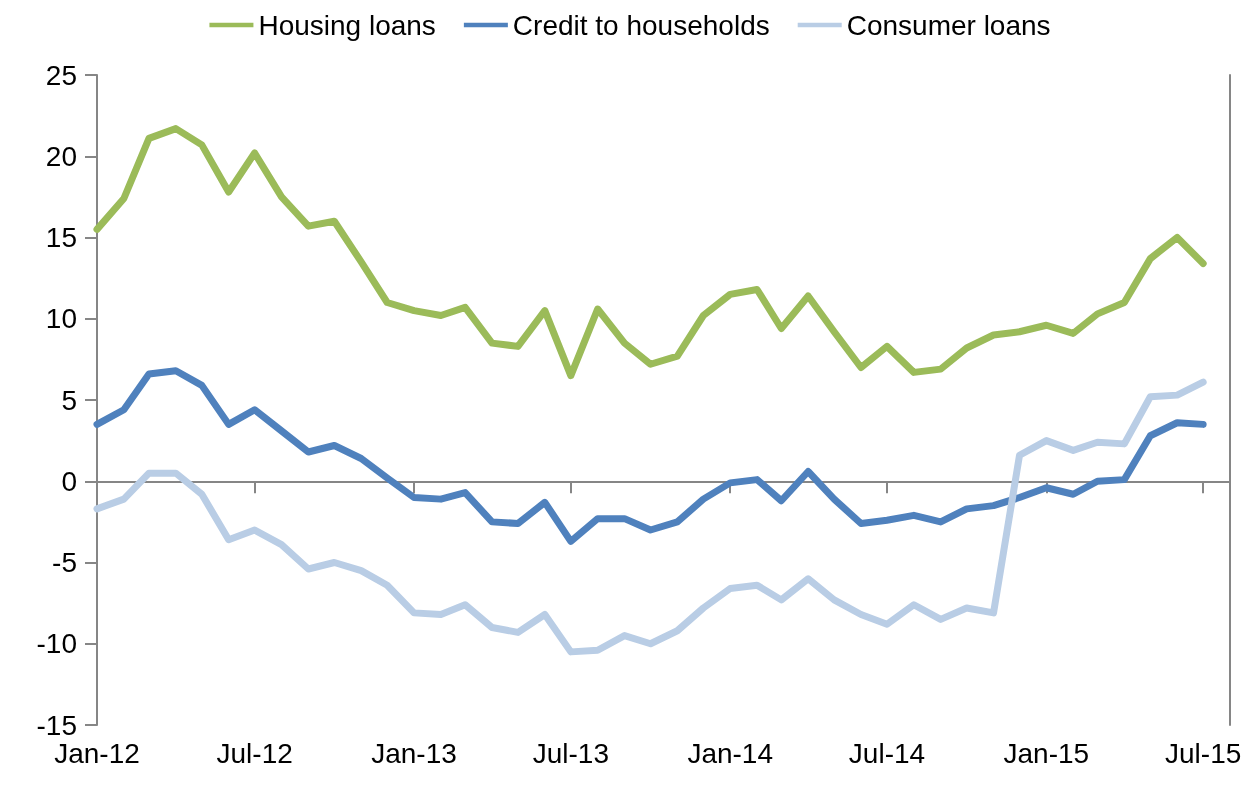  Describe the element at coordinates (1046, 753) in the screenshot. I see `x-tick-label: Jan-15` at that location.